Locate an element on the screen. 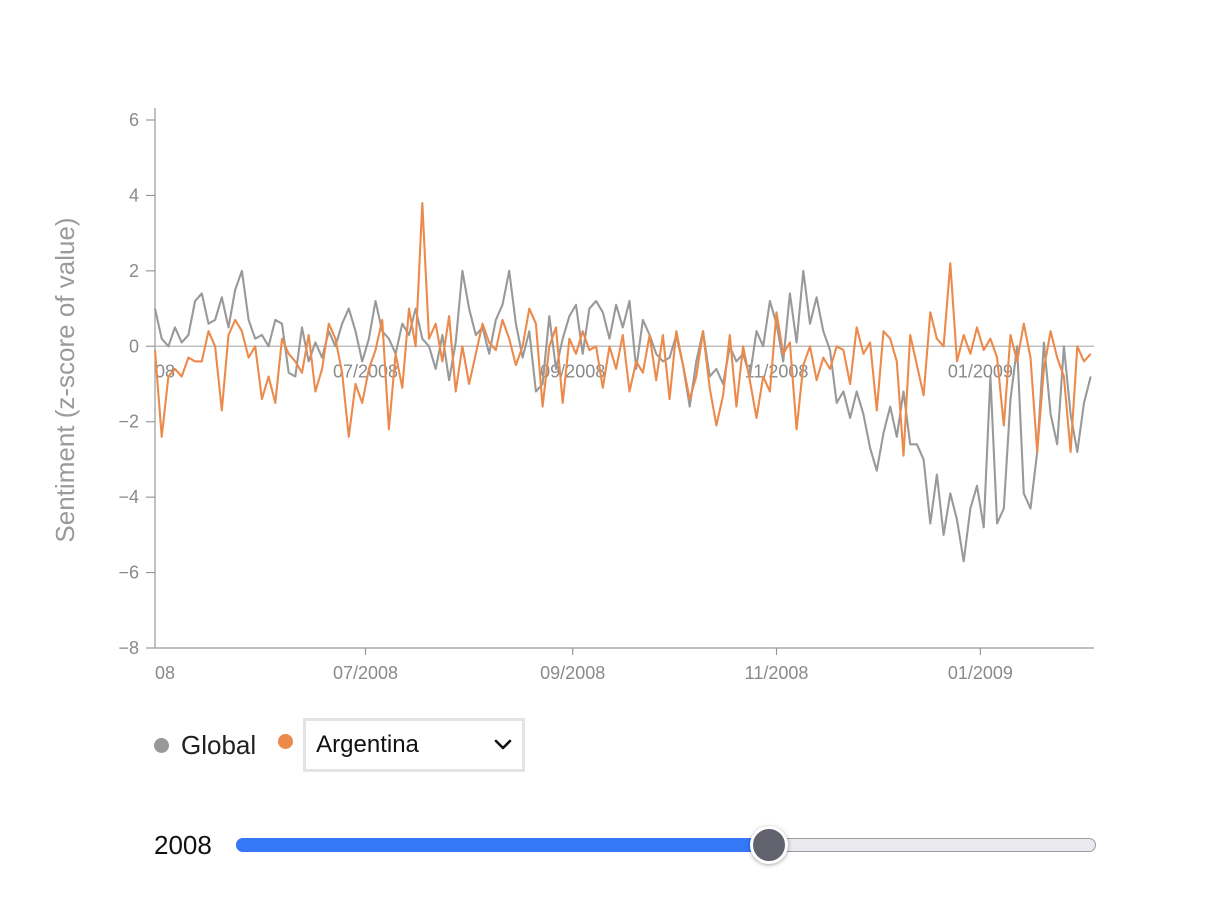 The width and height of the screenshot is (1224, 920). y-tick-label: 6 is located at coordinates (134, 120).